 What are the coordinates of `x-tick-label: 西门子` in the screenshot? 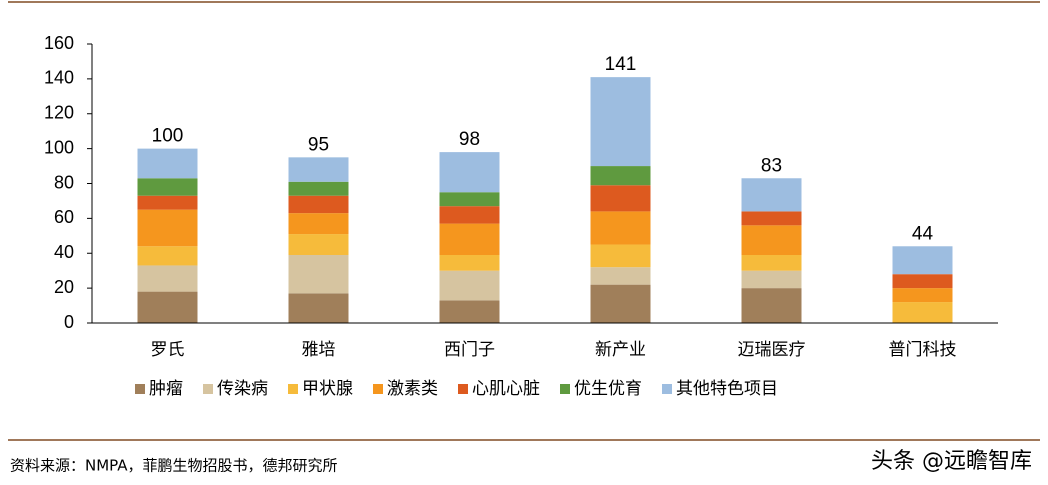 It's located at (469, 350).